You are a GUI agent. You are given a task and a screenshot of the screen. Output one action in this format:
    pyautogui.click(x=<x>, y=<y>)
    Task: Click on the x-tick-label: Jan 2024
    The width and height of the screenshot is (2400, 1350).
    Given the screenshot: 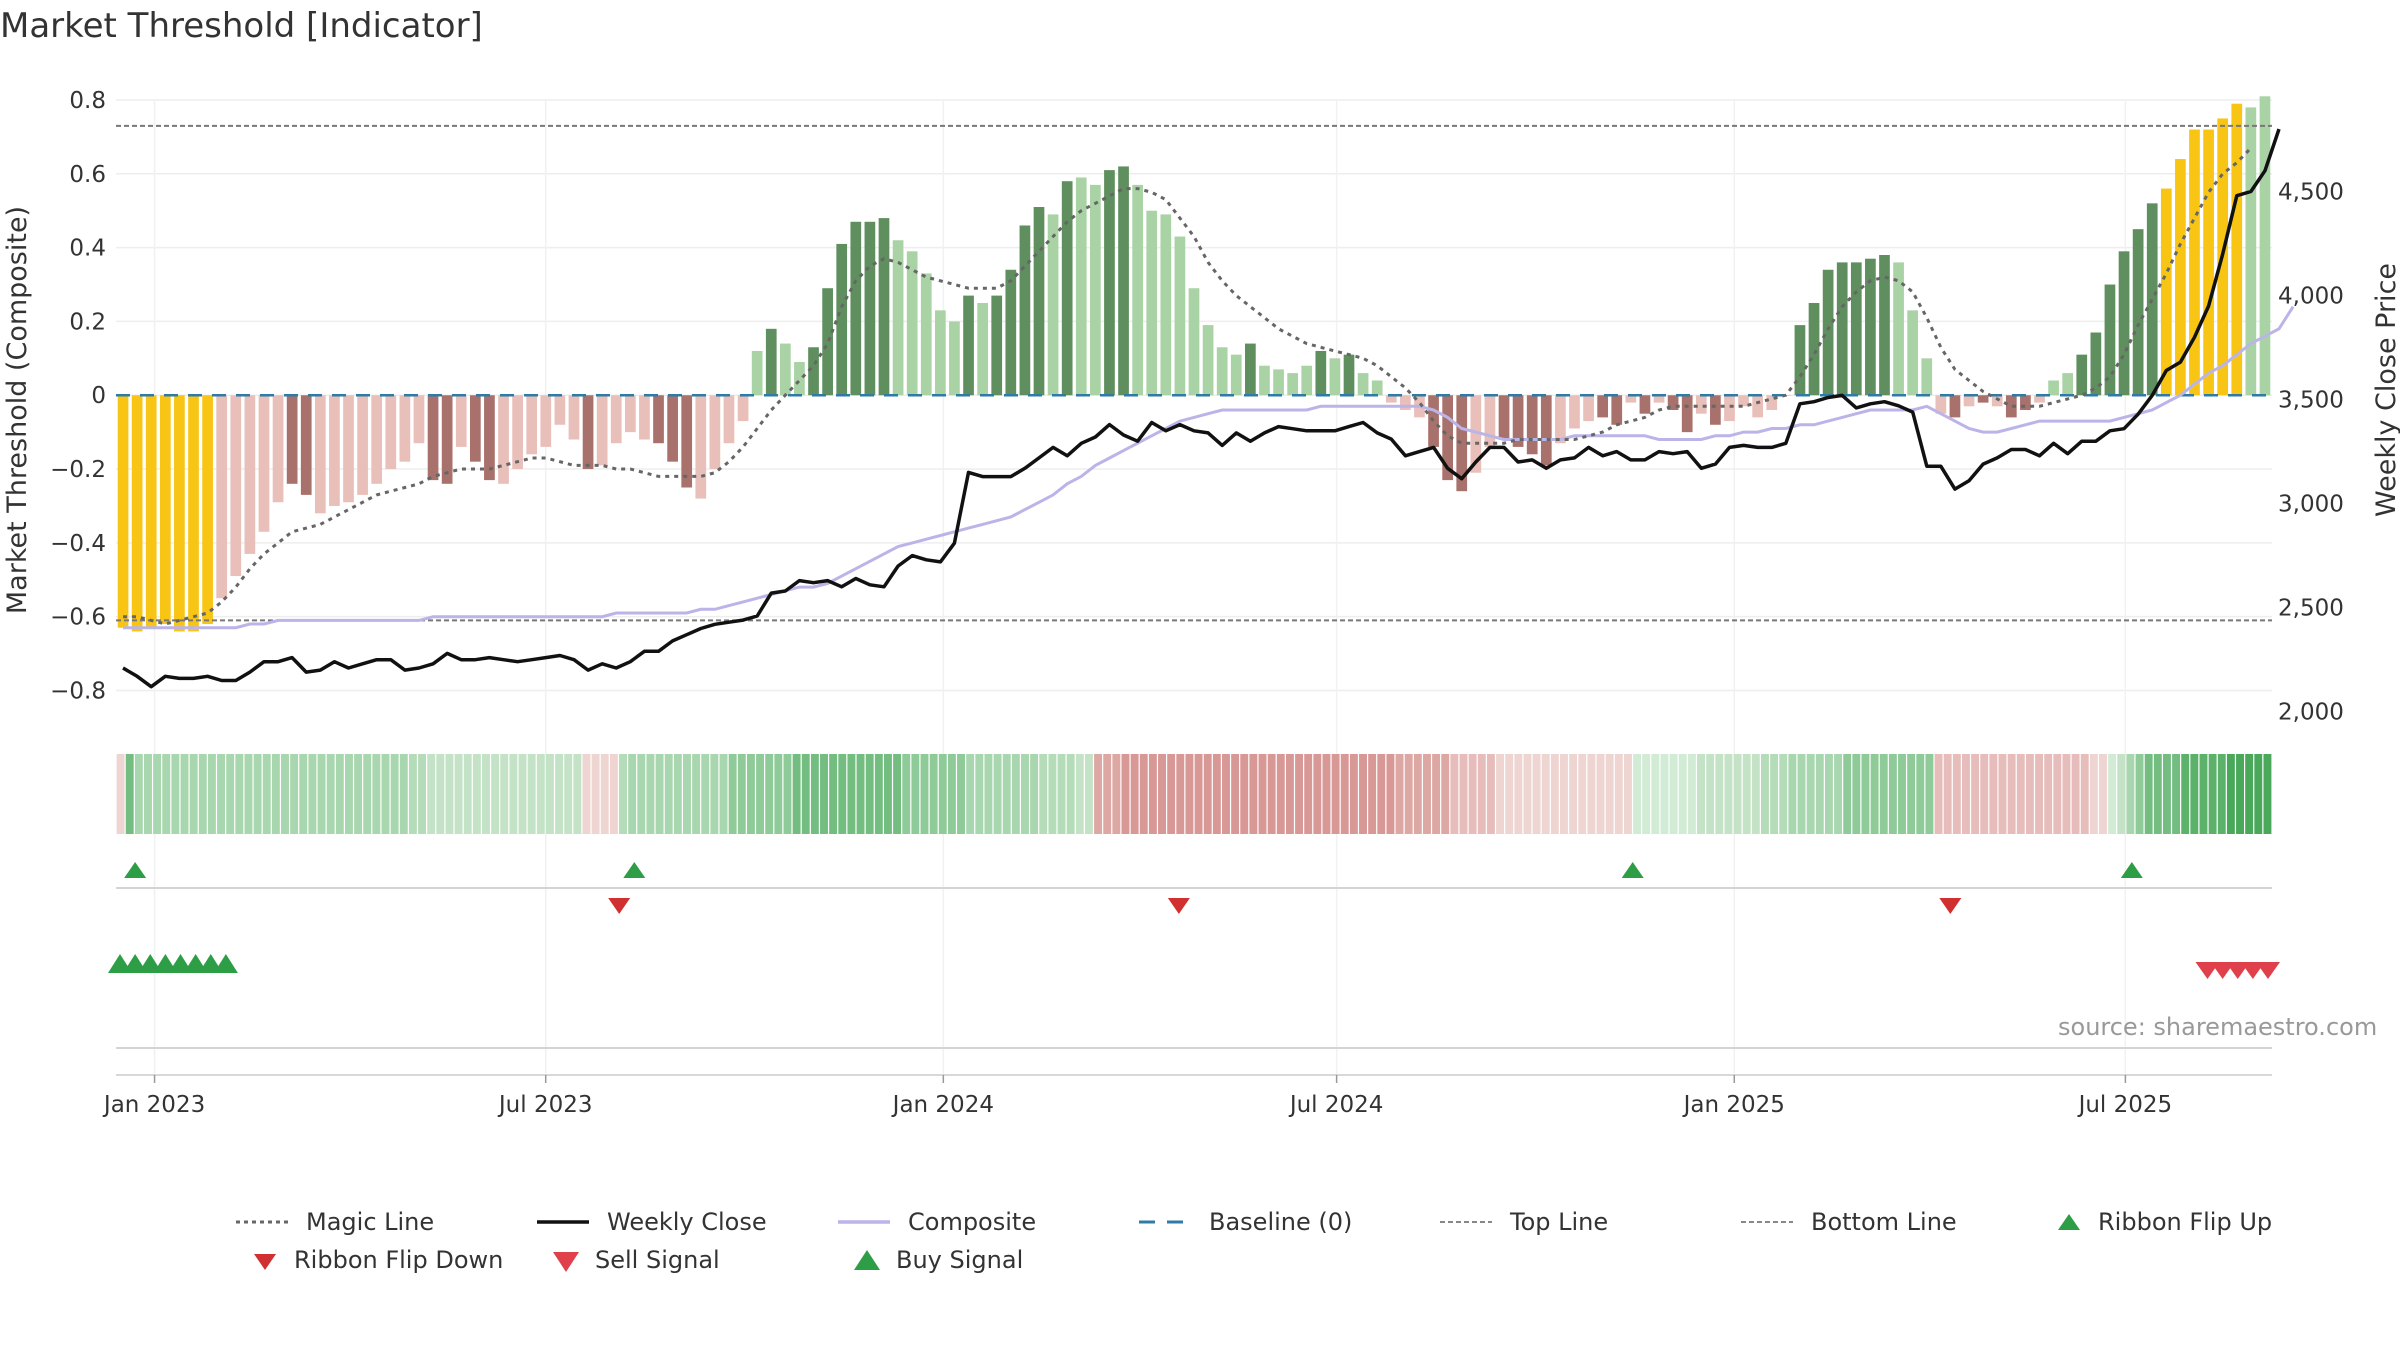 What is the action you would take?
    pyautogui.click(x=942, y=1105)
    